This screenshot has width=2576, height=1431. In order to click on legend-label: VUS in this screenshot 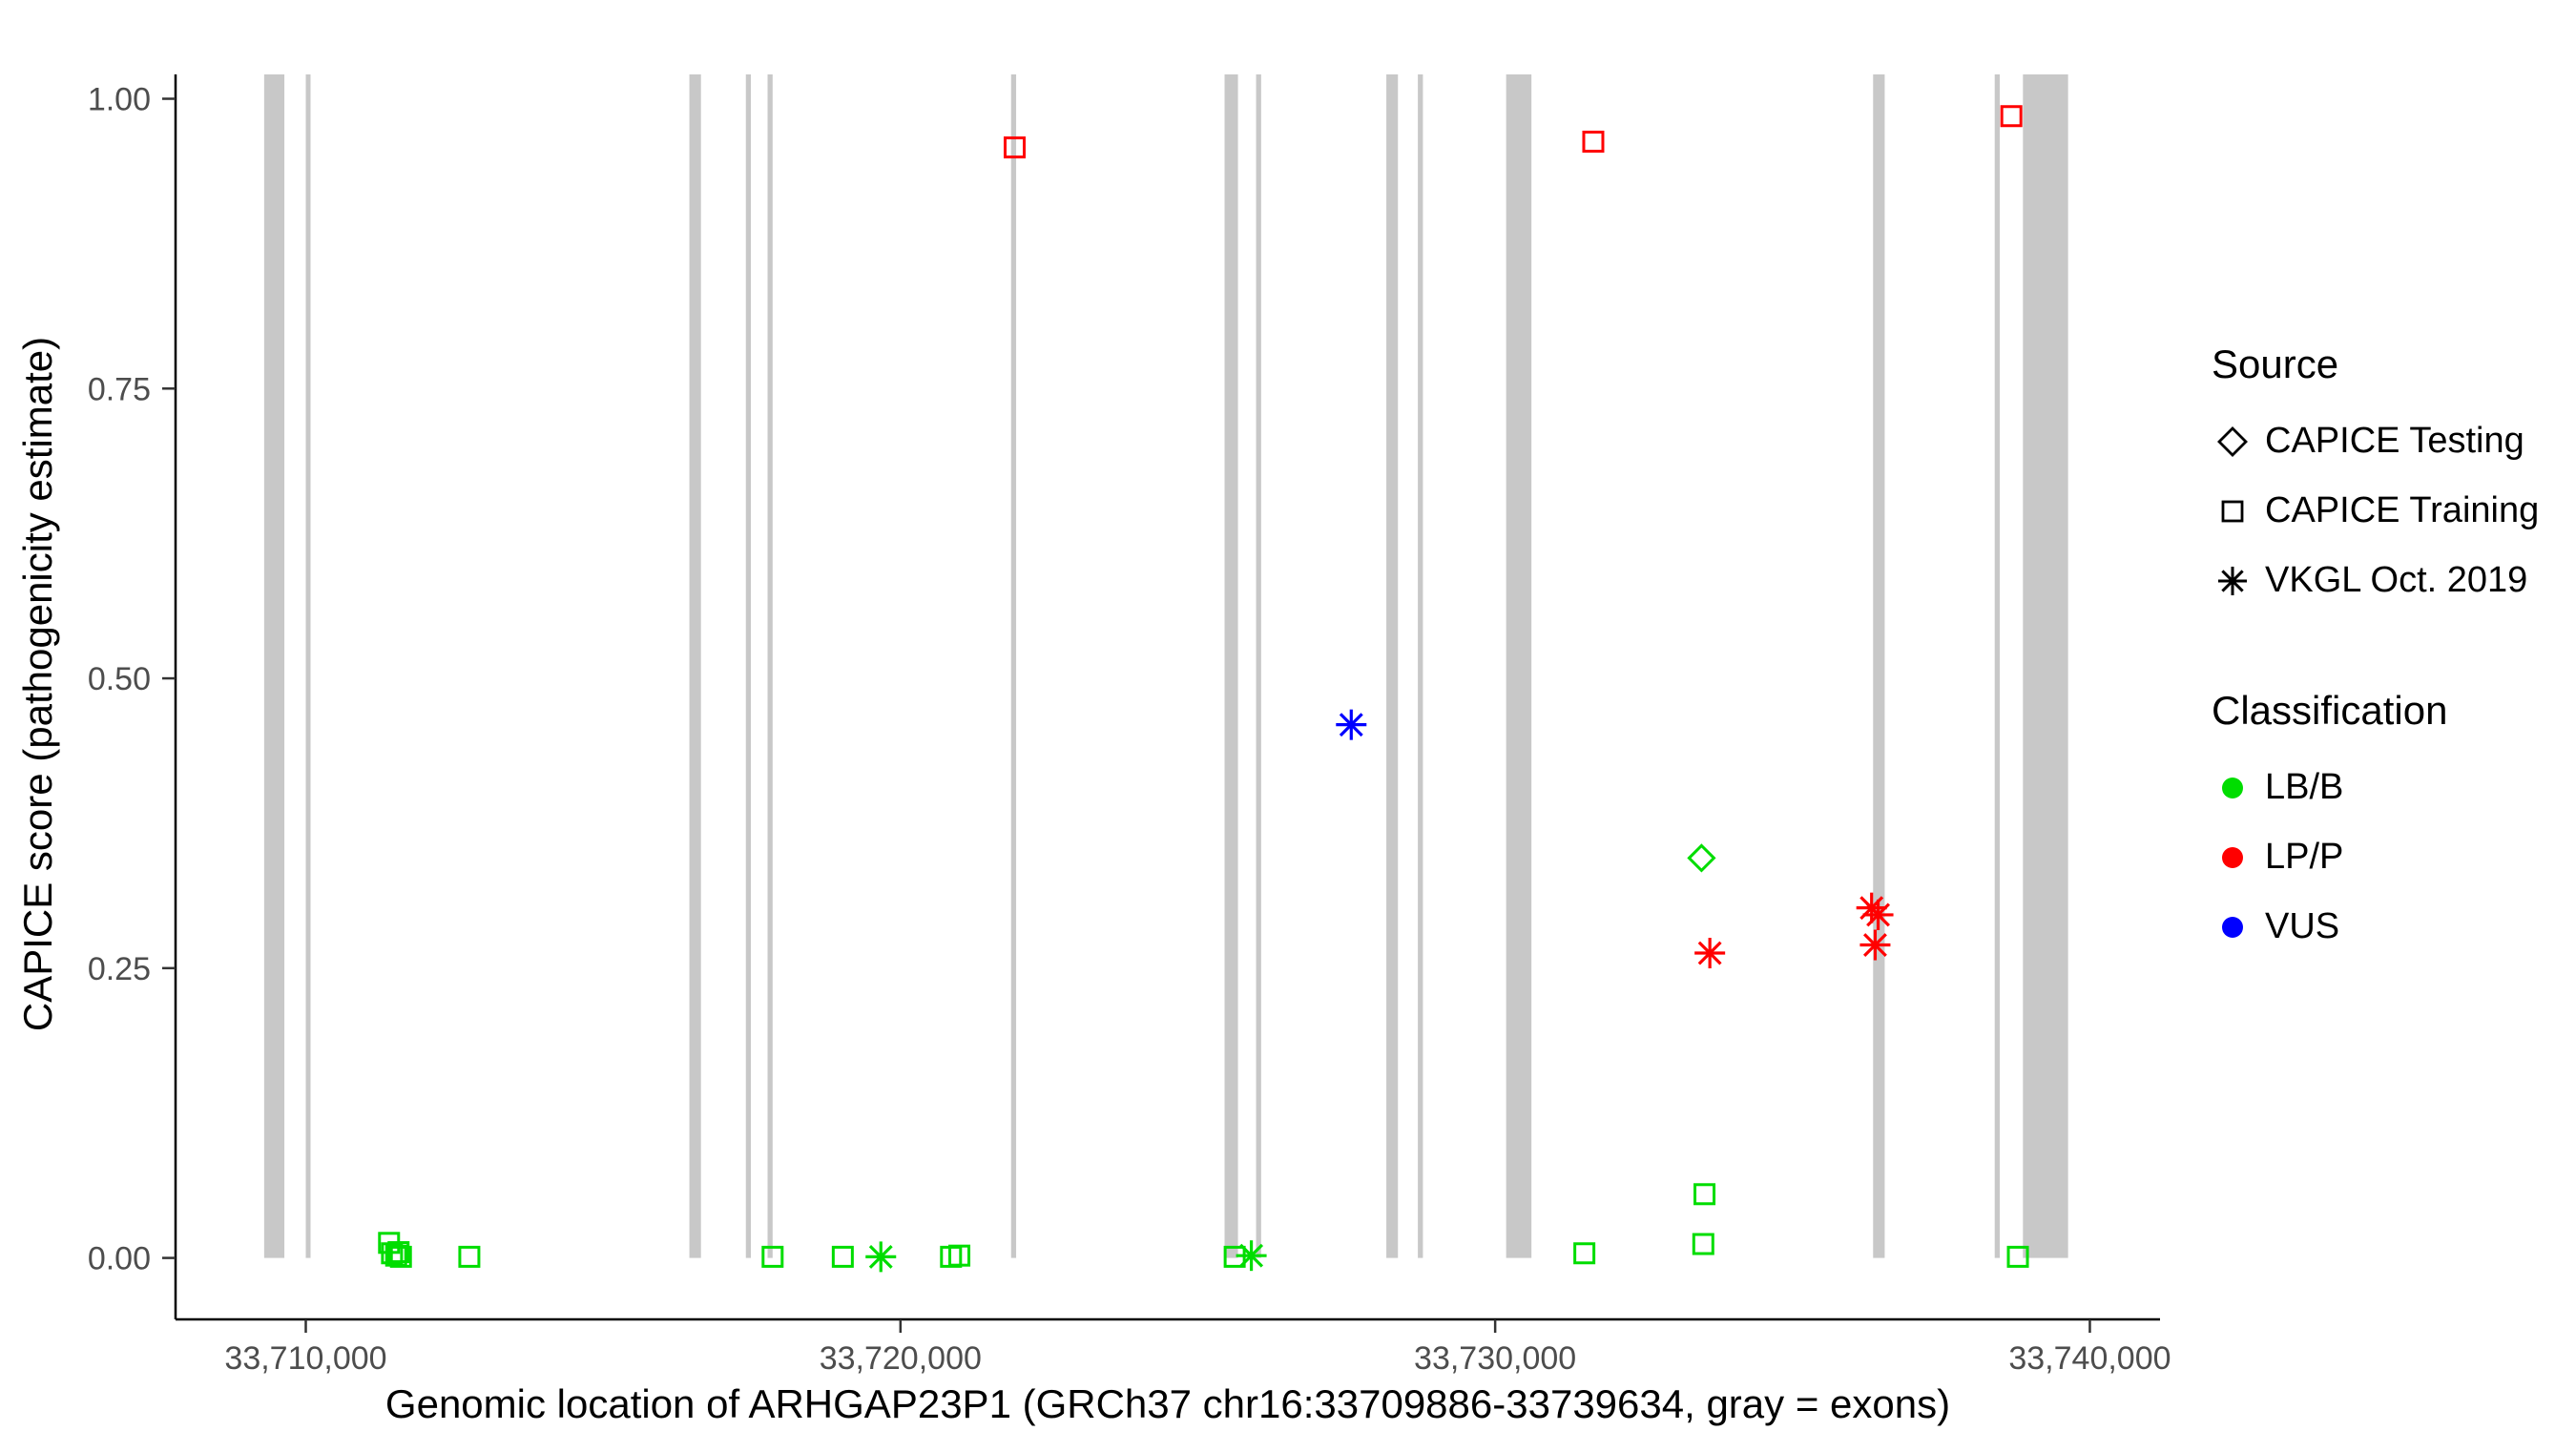, I will do `click(2302, 926)`.